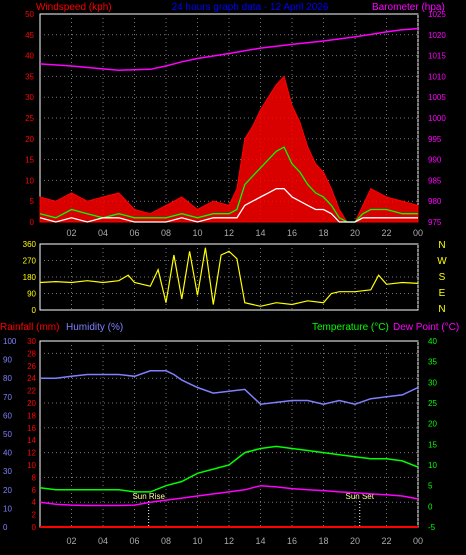 The image size is (466, 555). What do you see at coordinates (442, 277) in the screenshot?
I see `compass-label: S` at bounding box center [442, 277].